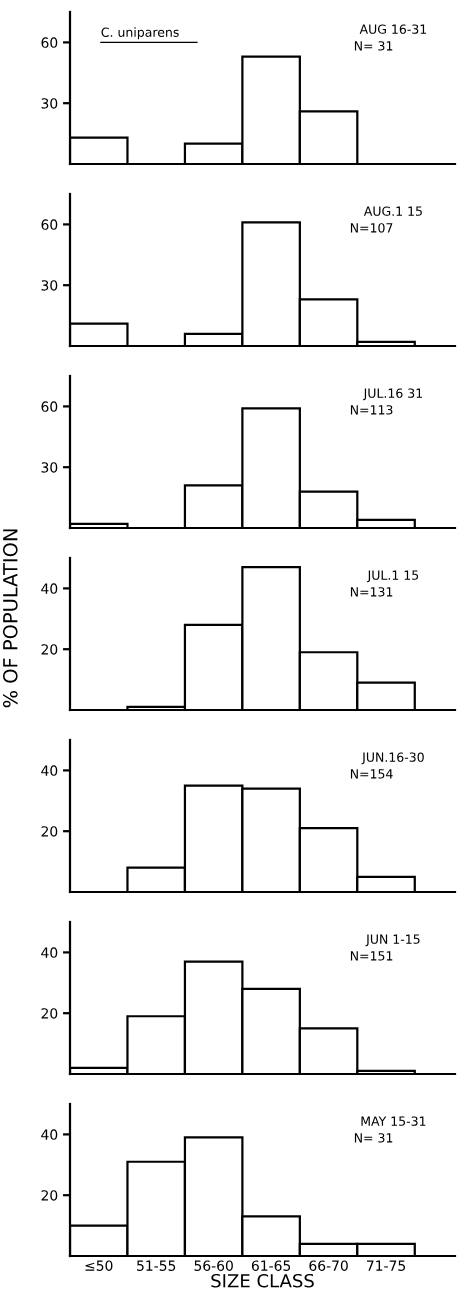 Image resolution: width=463 pixels, height=1302 pixels. What do you see at coordinates (392, 758) in the screenshot?
I see `annotation: JUN.16-30` at bounding box center [392, 758].